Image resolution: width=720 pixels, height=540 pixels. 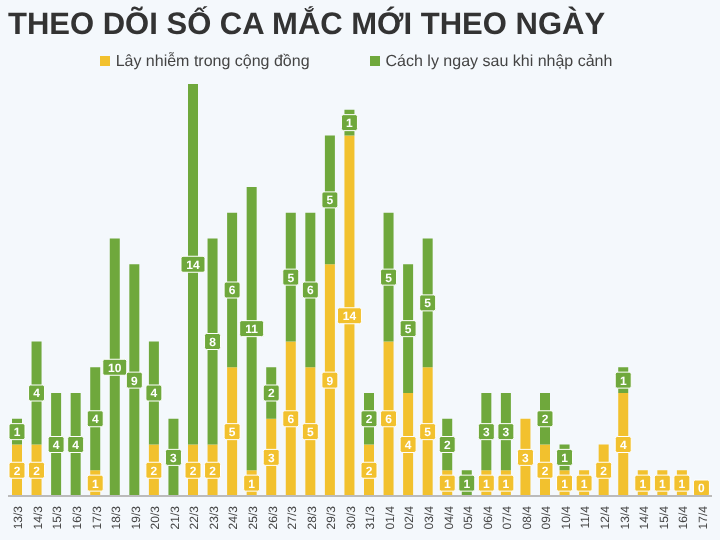 What do you see at coordinates (498, 61) in the screenshot?
I see `legend-label: Cách ly ngay sau khi nhập cảnh` at bounding box center [498, 61].